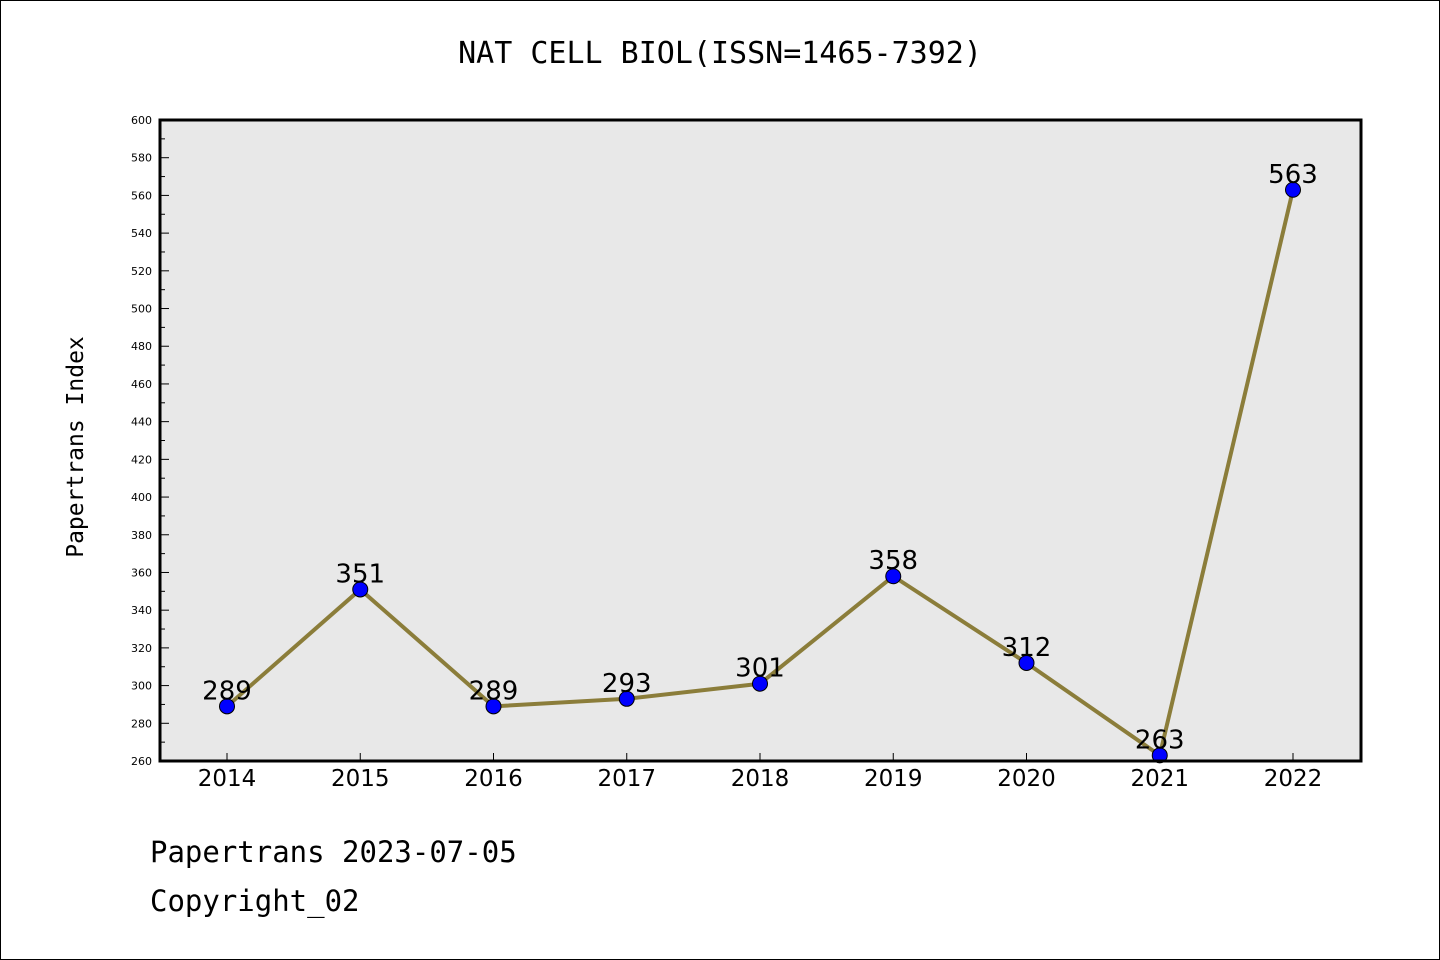  Describe the element at coordinates (141, 686) in the screenshot. I see `y-tick-label: 300` at that location.